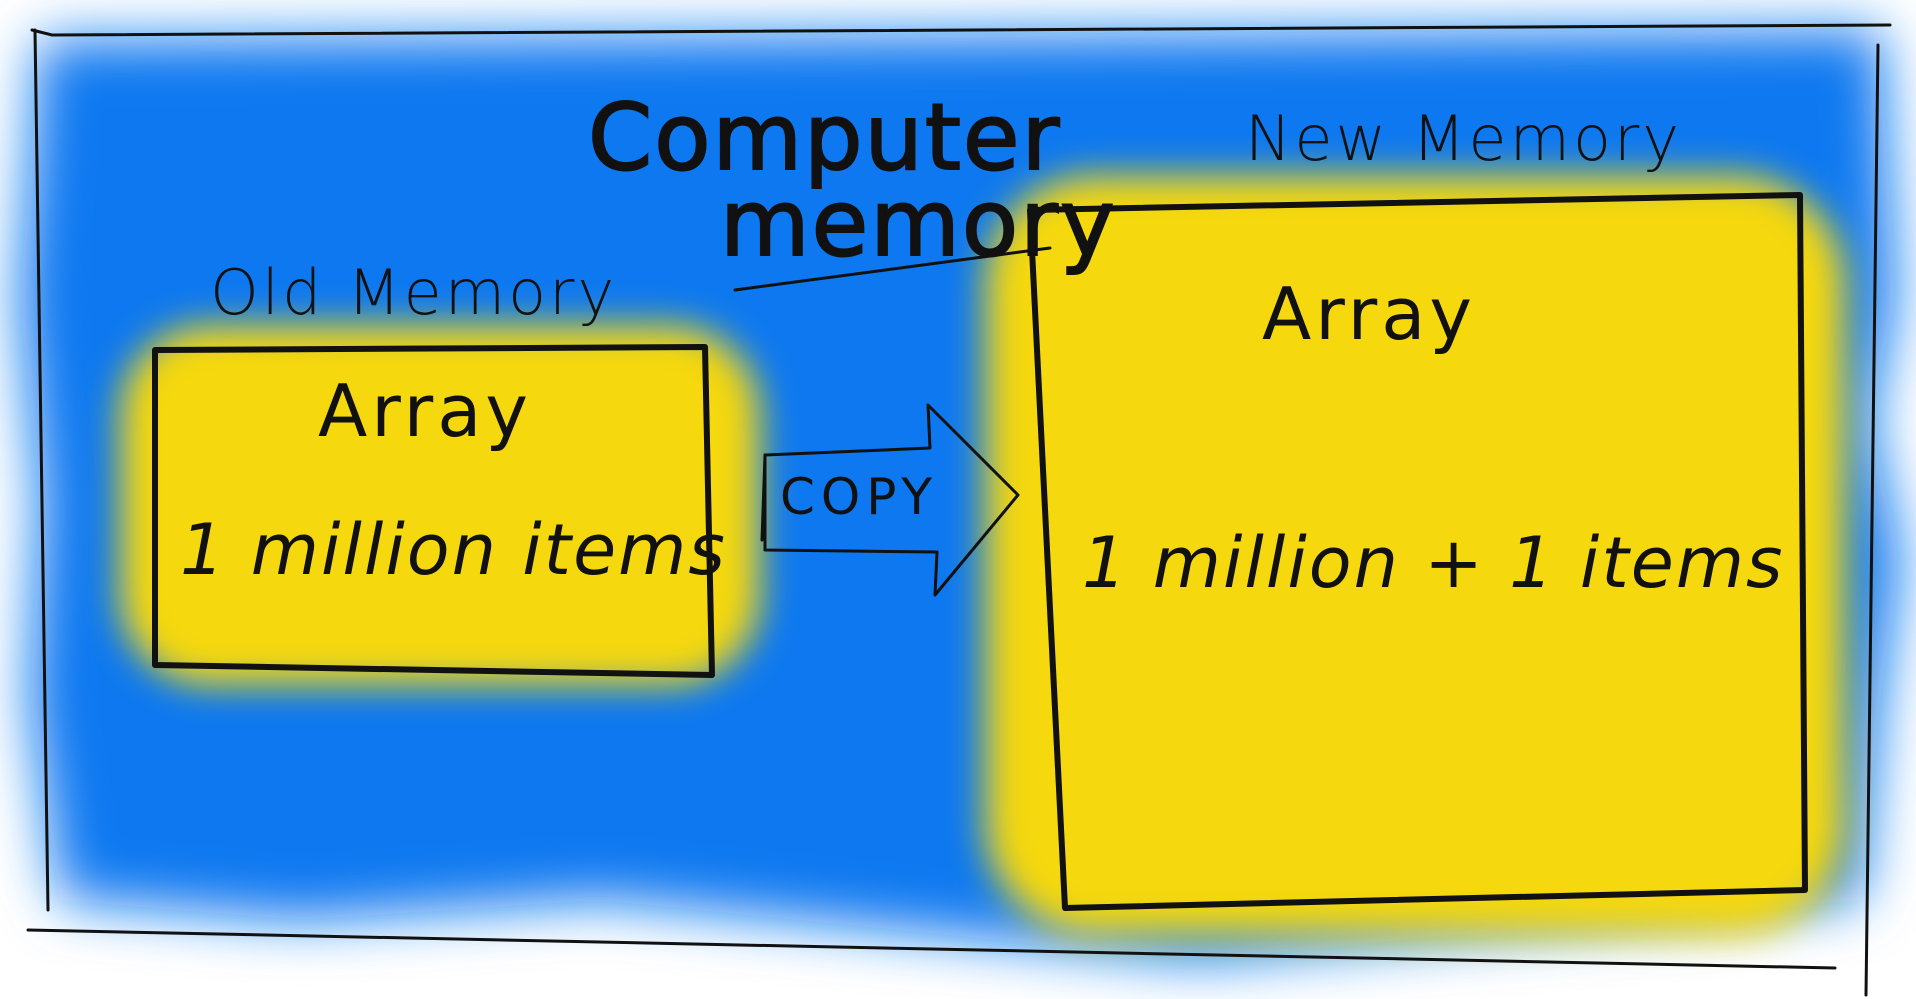 The height and width of the screenshot is (999, 1916). I want to click on diagram-title-line1: Computer, so click(824, 137).